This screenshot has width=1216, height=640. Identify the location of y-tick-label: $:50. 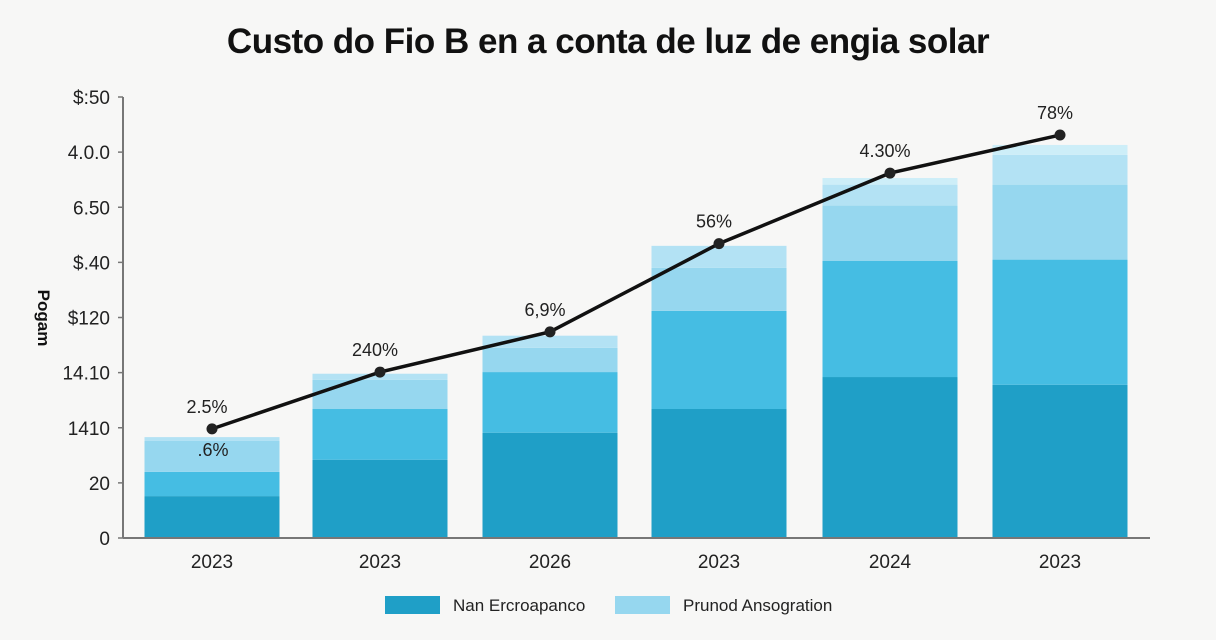
(91, 98).